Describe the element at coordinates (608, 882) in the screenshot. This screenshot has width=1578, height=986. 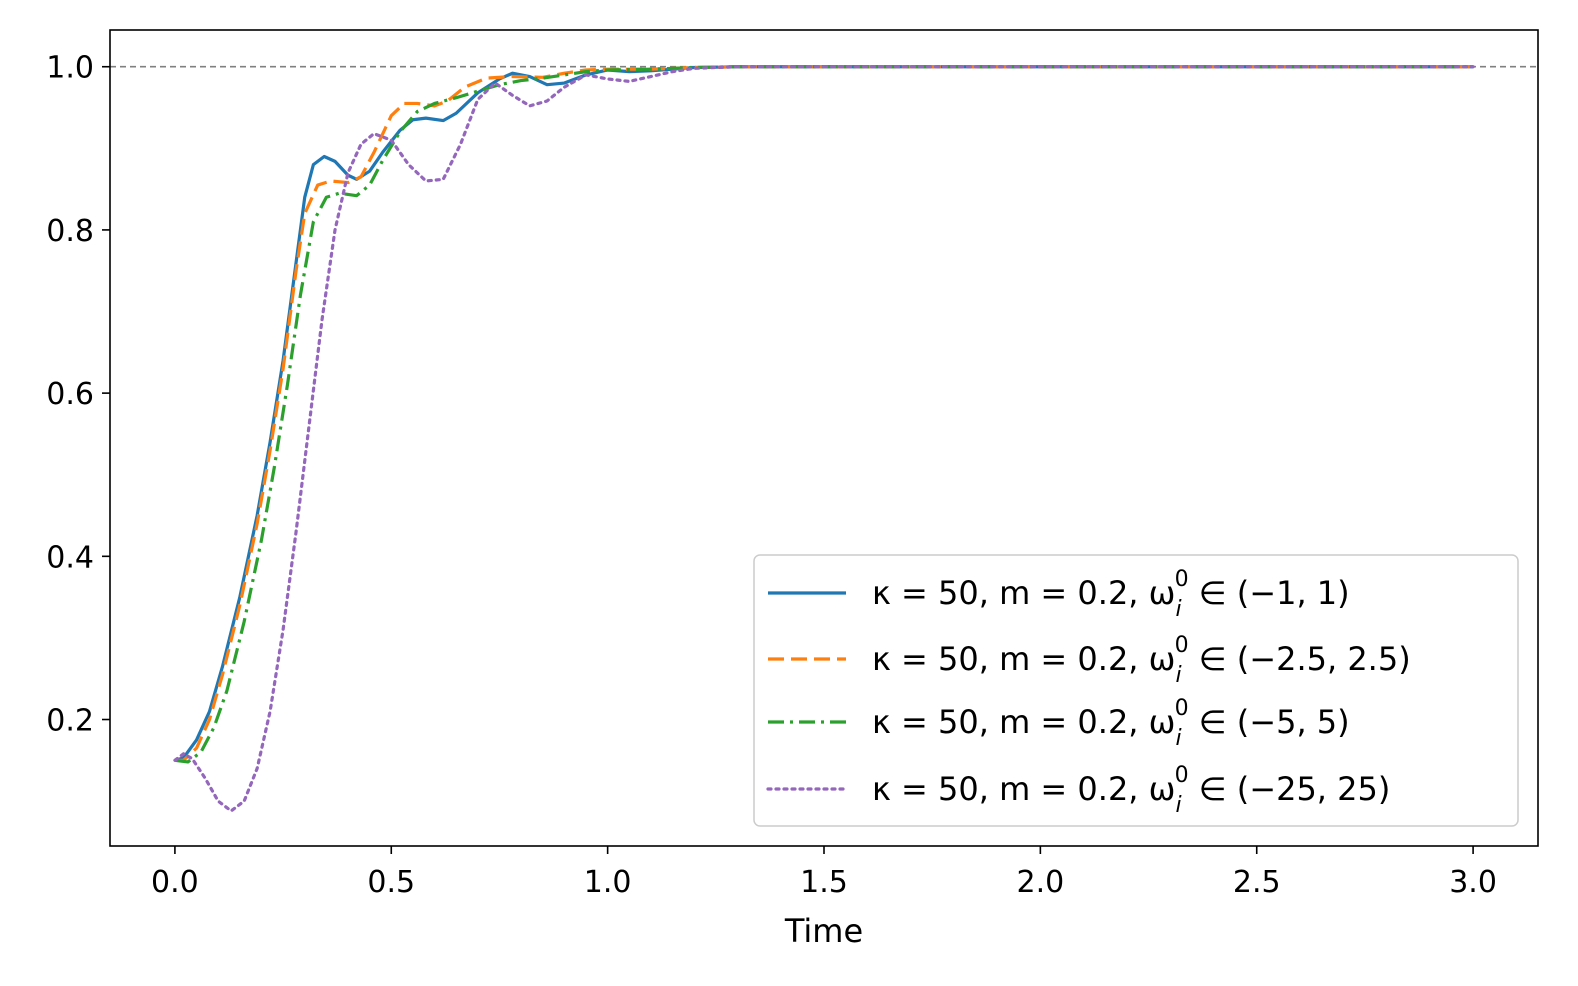
I see `x-tick-label: 1.0` at that location.